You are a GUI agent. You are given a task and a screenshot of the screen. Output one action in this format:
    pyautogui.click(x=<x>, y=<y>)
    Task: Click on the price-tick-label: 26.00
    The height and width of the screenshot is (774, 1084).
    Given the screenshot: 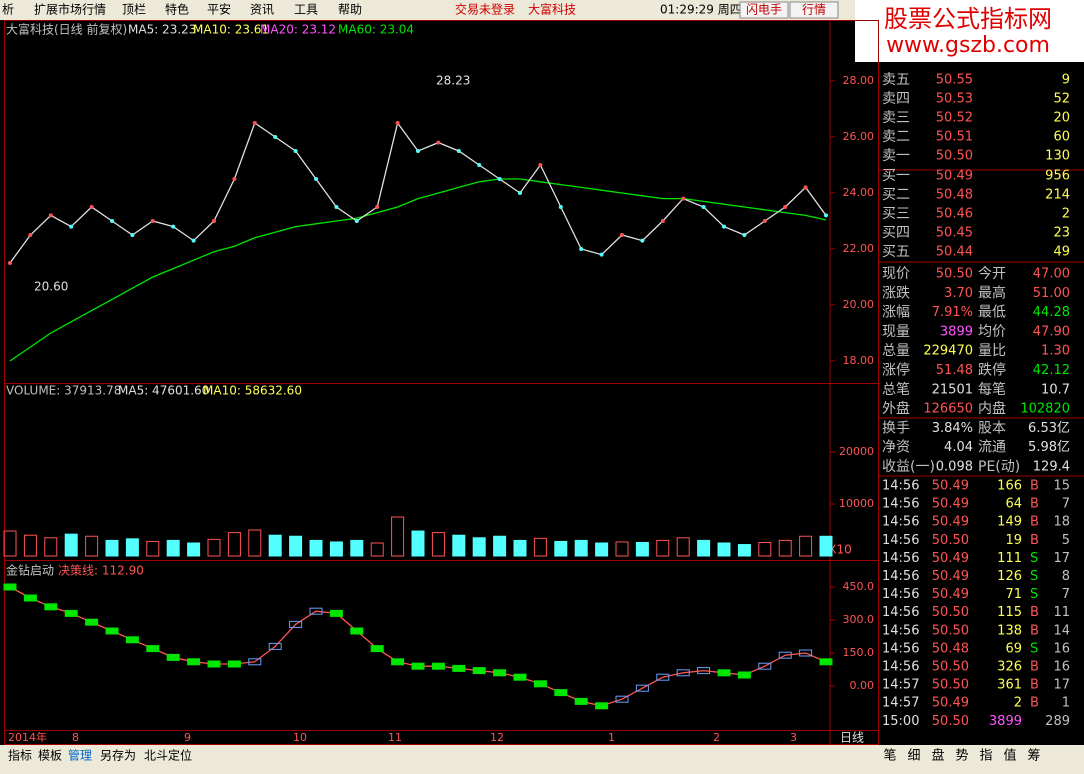 What is the action you would take?
    pyautogui.click(x=859, y=136)
    